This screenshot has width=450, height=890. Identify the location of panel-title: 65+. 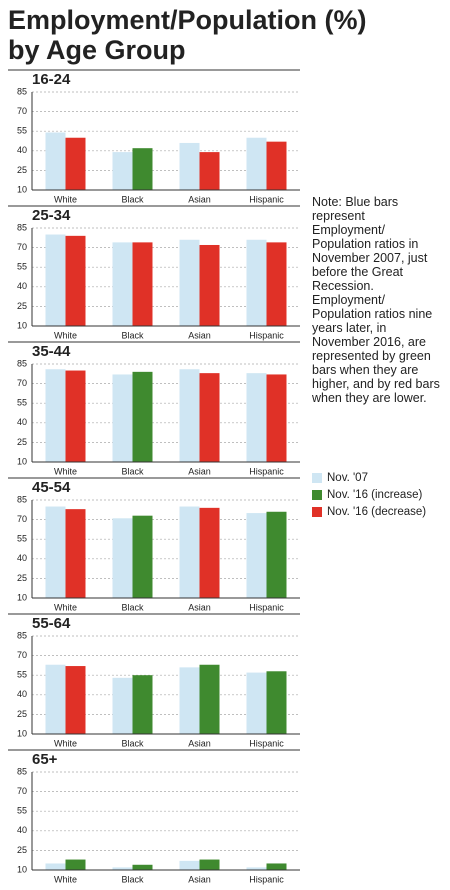
(45, 759).